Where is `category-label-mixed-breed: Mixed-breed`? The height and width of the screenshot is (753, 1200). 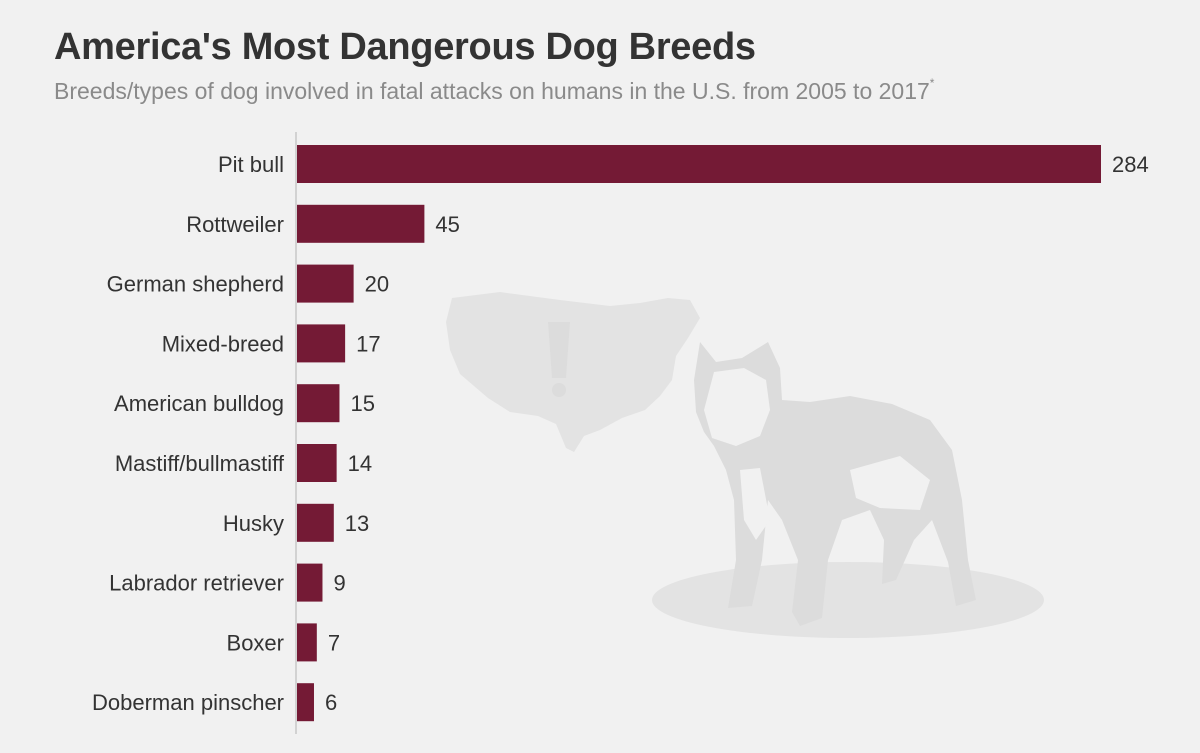 category-label-mixed-breed: Mixed-breed is located at coordinates (223, 343).